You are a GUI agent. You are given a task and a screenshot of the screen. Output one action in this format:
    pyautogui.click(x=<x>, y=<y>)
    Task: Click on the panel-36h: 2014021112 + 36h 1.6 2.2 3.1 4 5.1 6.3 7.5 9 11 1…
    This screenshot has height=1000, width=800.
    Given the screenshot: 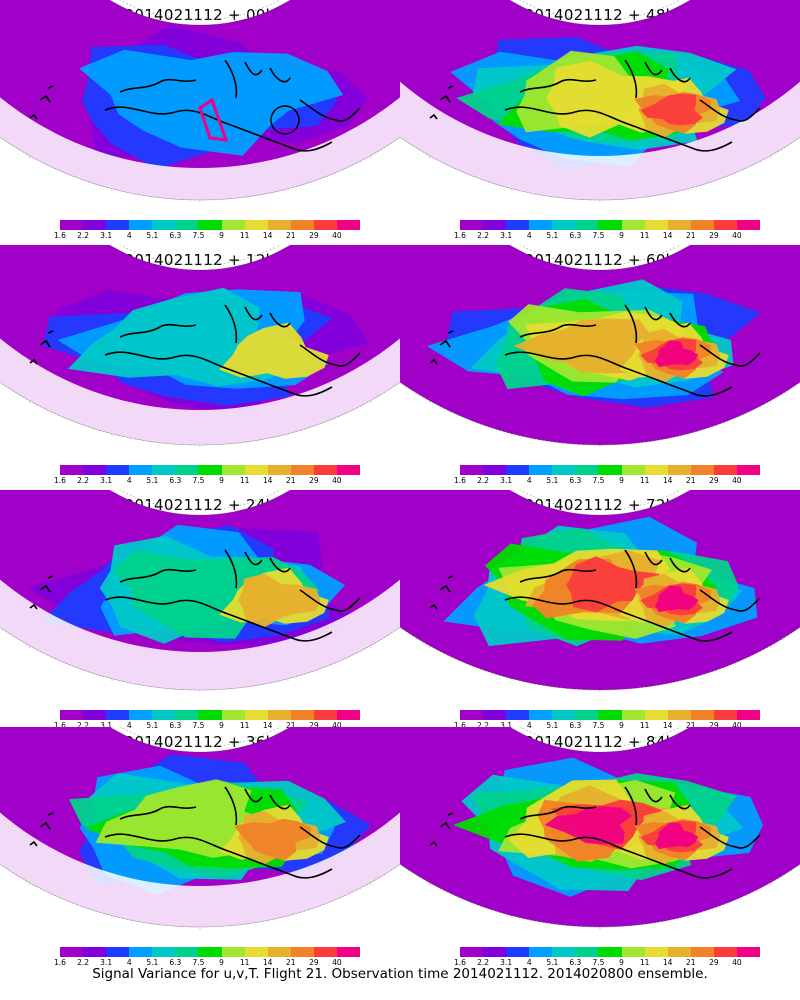 What is the action you would take?
    pyautogui.click(x=200, y=849)
    